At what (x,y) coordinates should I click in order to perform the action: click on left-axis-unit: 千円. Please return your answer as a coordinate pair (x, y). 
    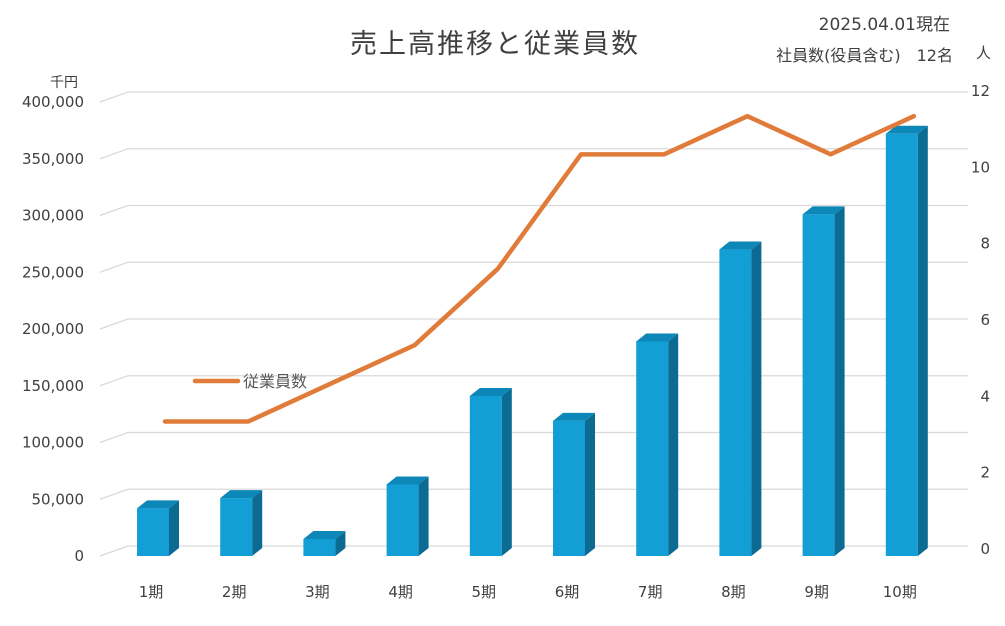
    Looking at the image, I should click on (64, 83).